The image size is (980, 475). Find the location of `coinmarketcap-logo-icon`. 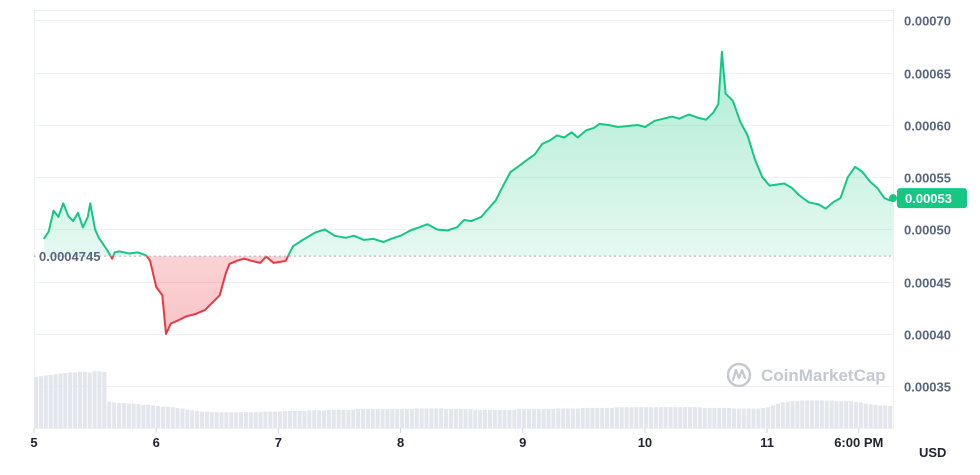

coinmarketcap-logo-icon is located at coordinates (739, 375).